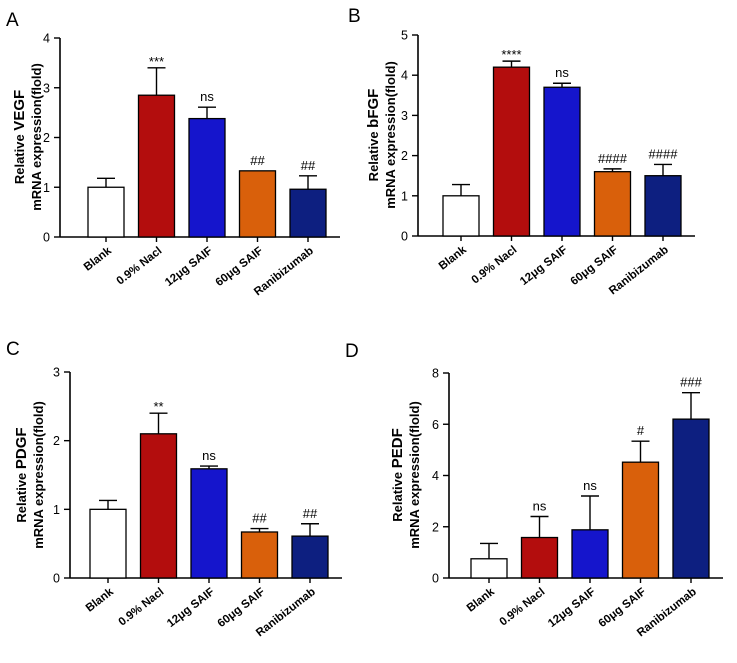  What do you see at coordinates (13, 349) in the screenshot?
I see `panel-letter: C` at bounding box center [13, 349].